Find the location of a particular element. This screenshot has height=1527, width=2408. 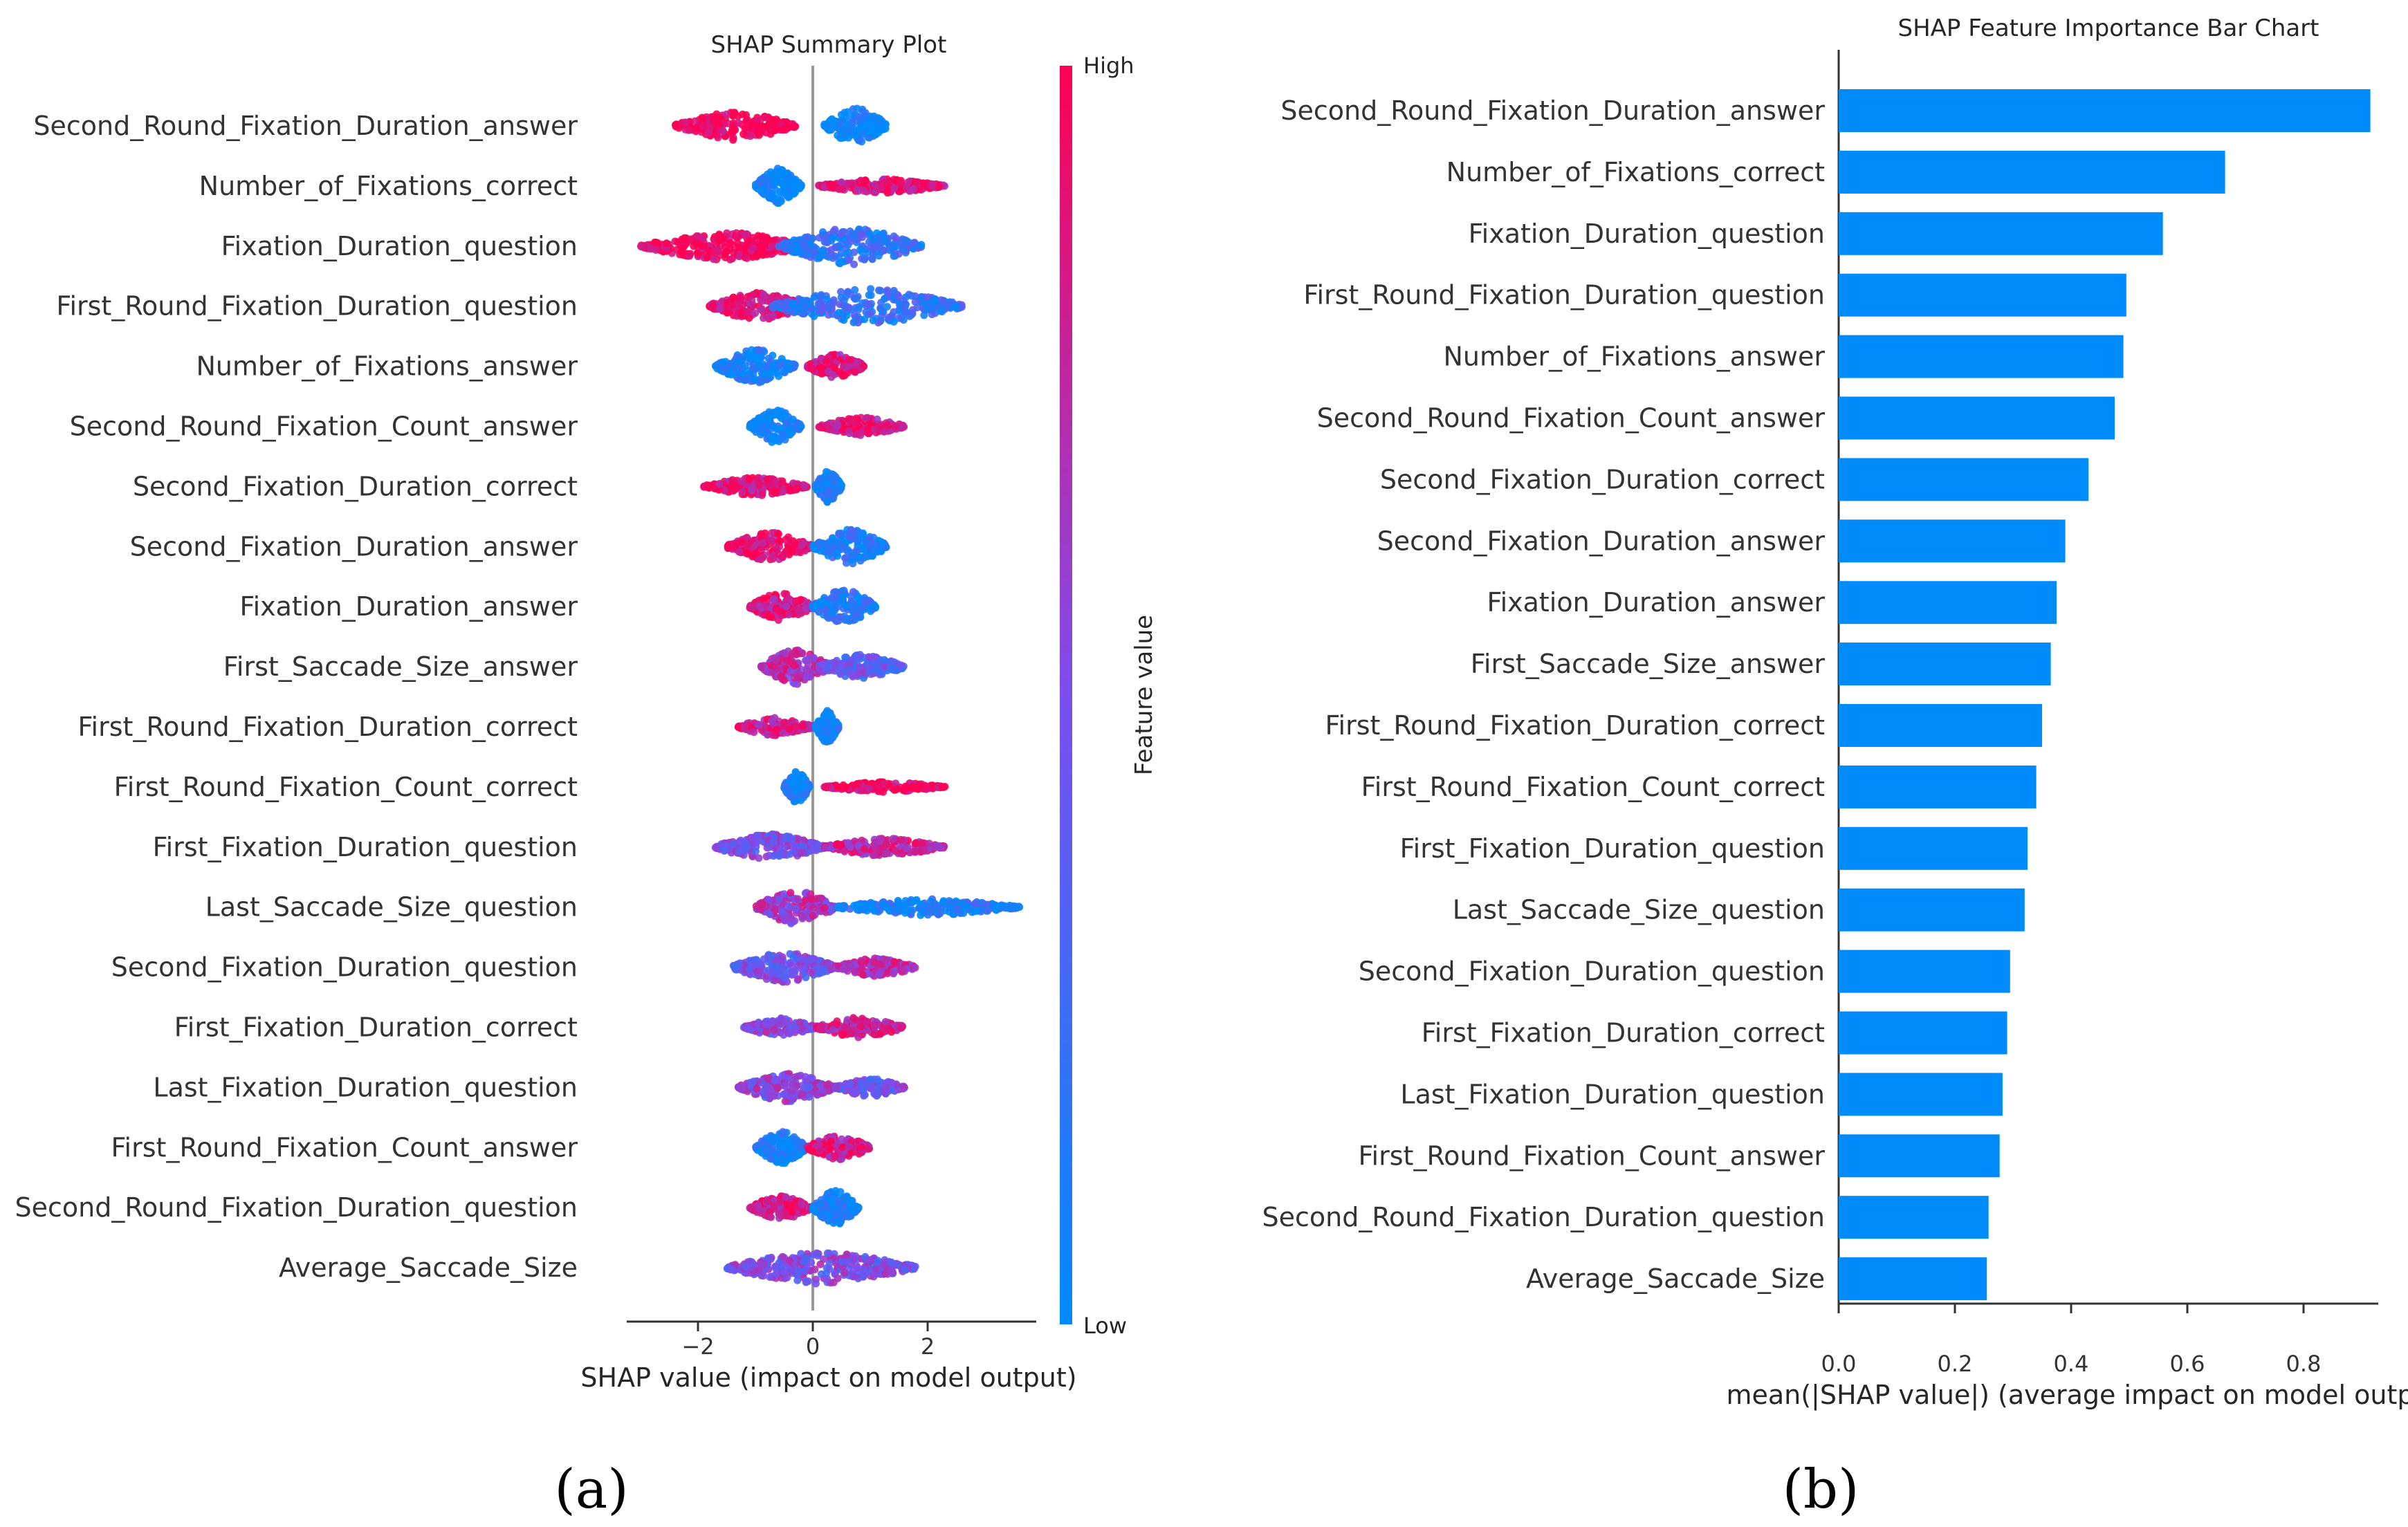

summary-feature-label: Second_Round_Fixation_Duration_question is located at coordinates (296, 1208).